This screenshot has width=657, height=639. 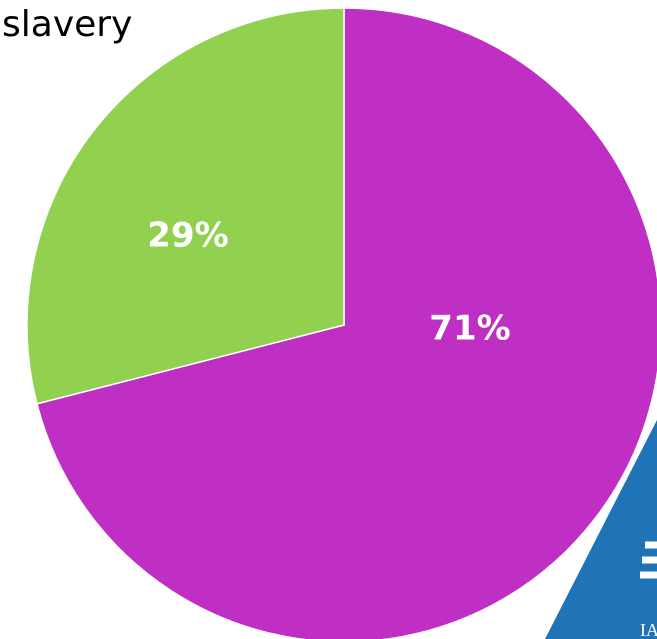 What do you see at coordinates (187, 236) in the screenshot?
I see `data-label: 29%` at bounding box center [187, 236].